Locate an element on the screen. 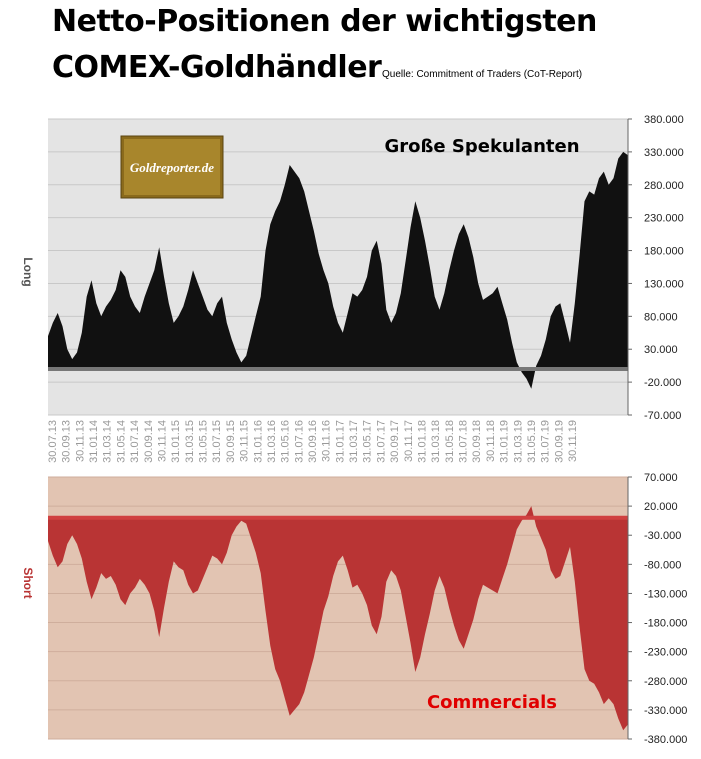 The width and height of the screenshot is (701, 759). x-tick-label: 30.11.17 is located at coordinates (409, 441).